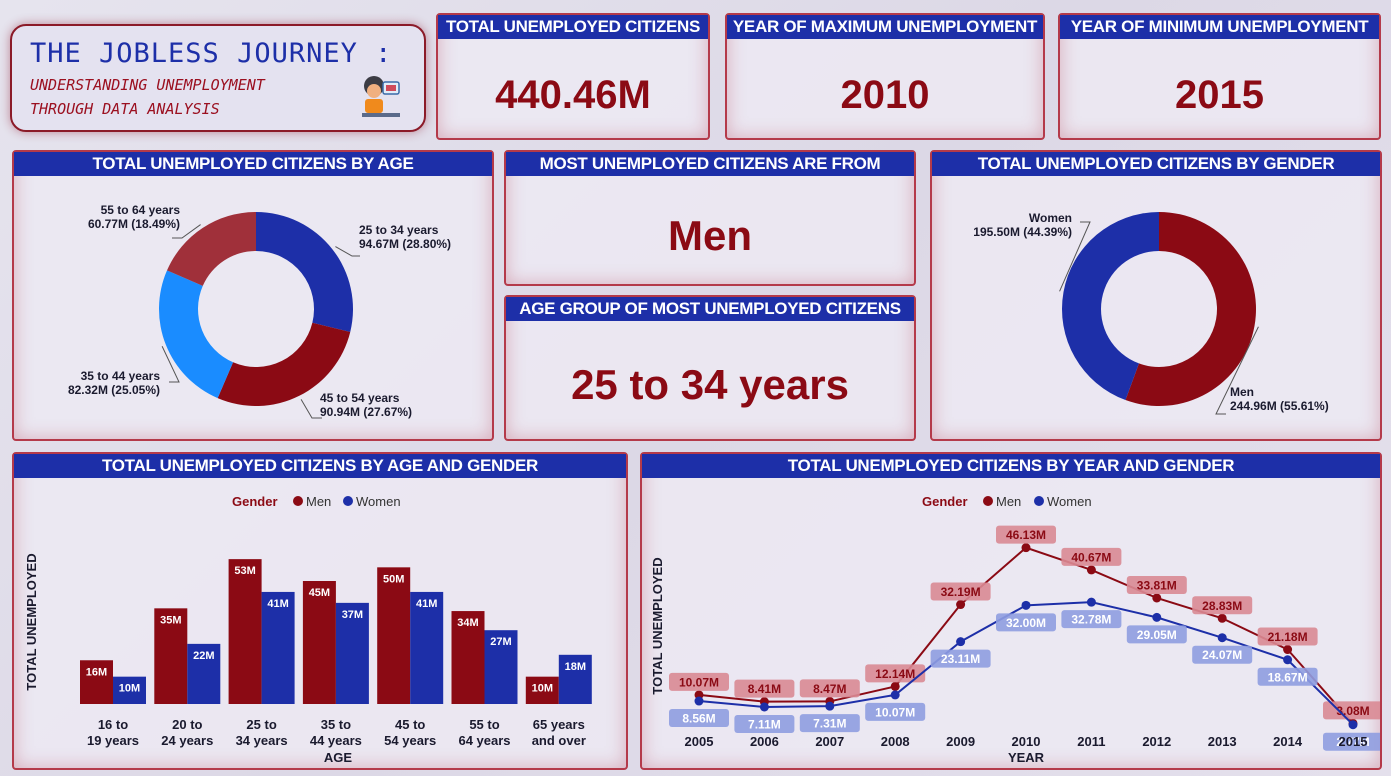  What do you see at coordinates (338, 757) in the screenshot?
I see `bar-x-axis-label: AGE` at bounding box center [338, 757].